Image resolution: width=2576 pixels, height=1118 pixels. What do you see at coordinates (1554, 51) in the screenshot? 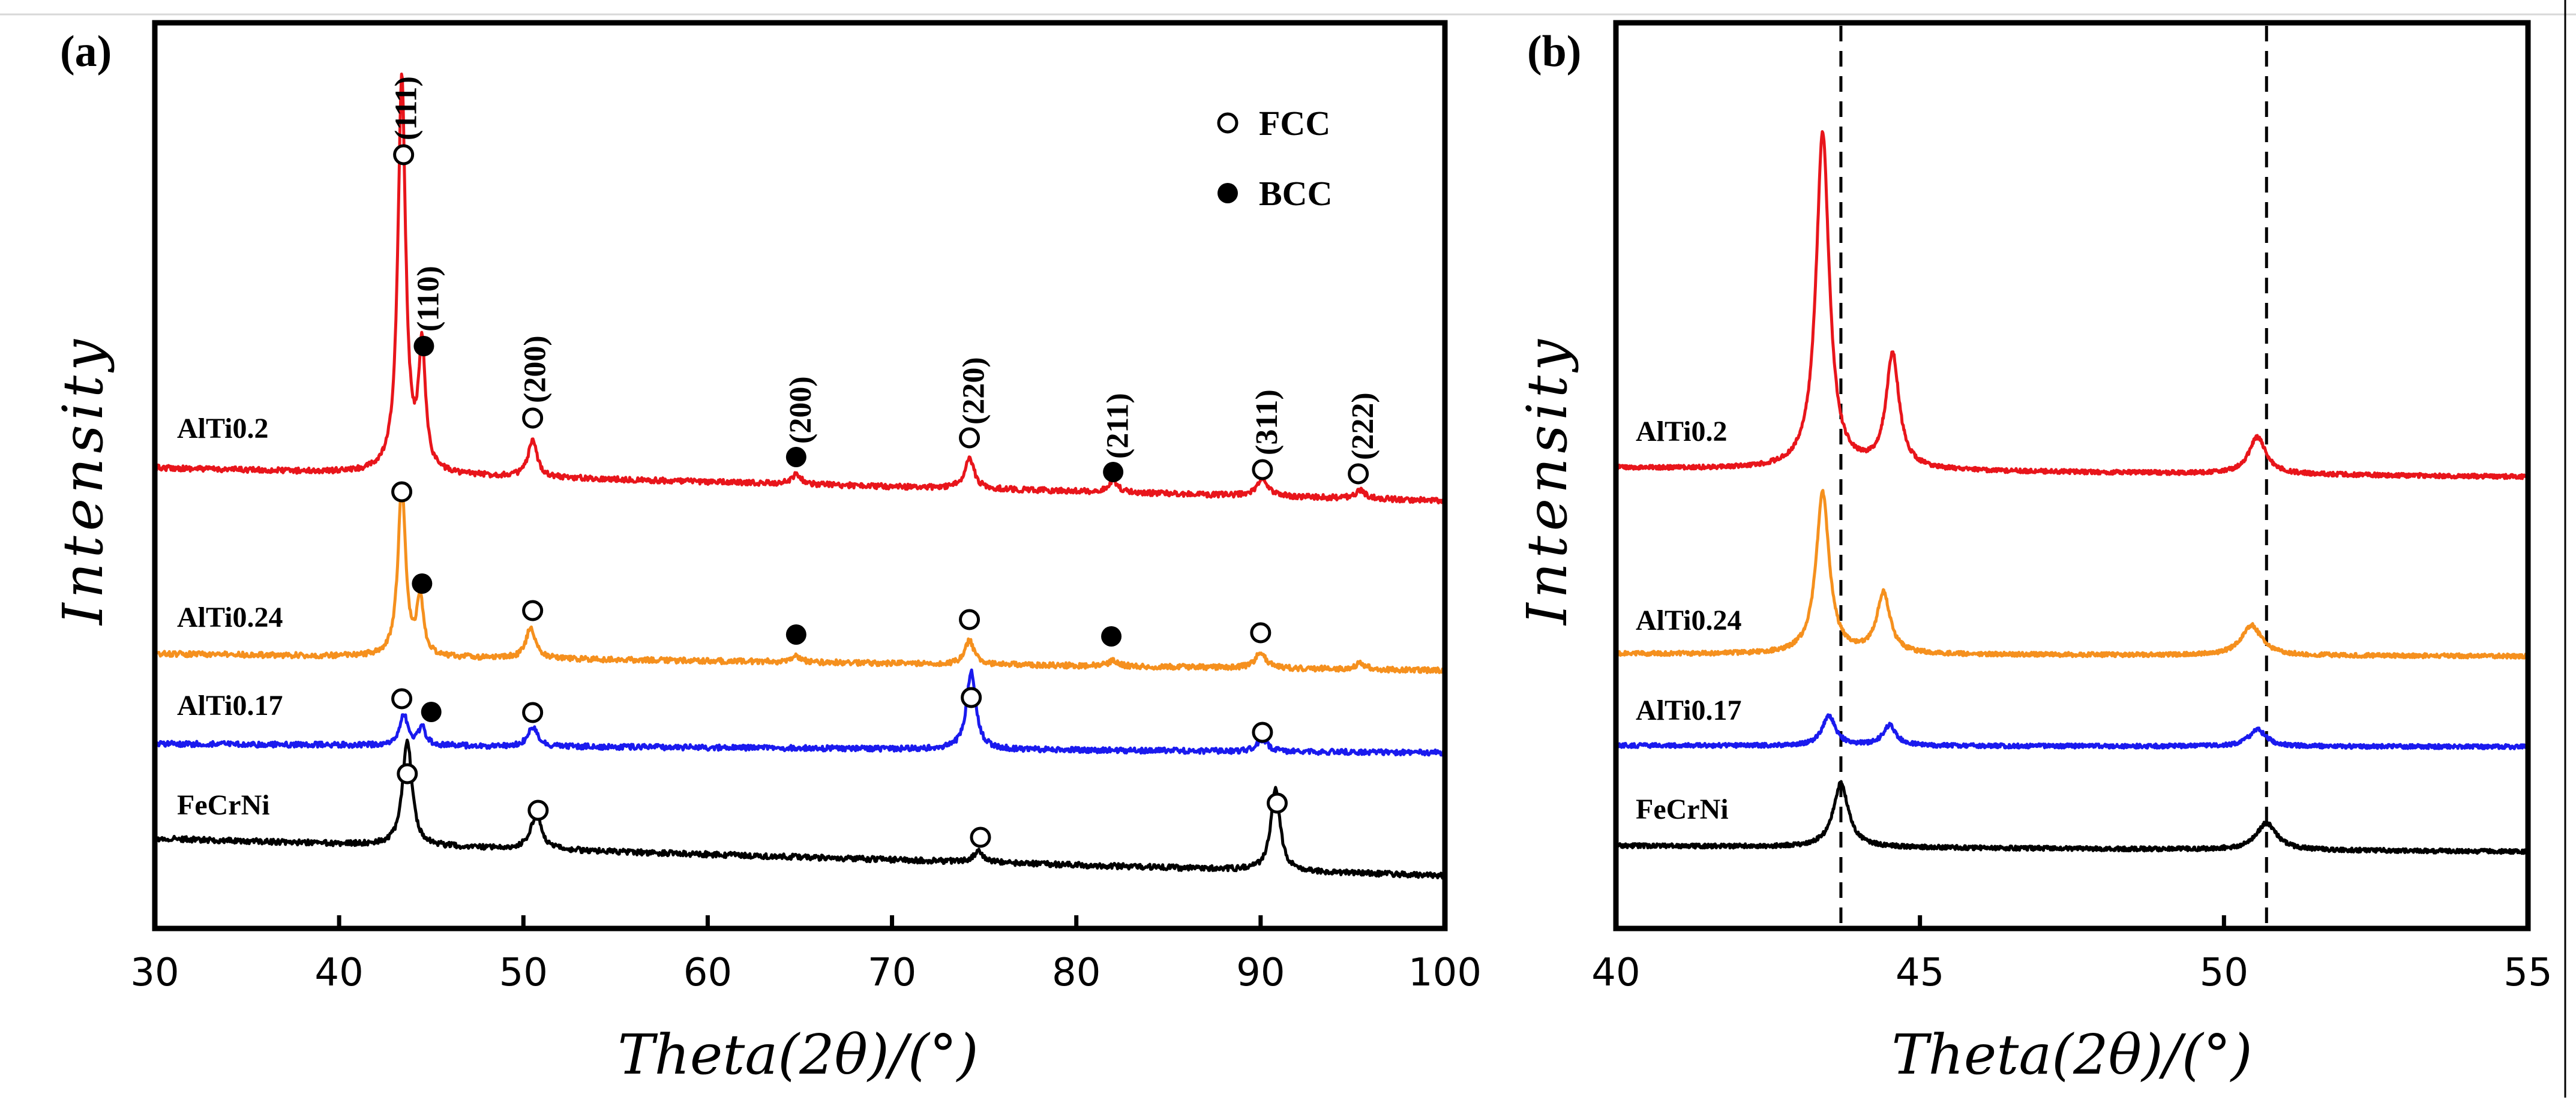
I see `panel-b-letter: (b)` at bounding box center [1554, 51].